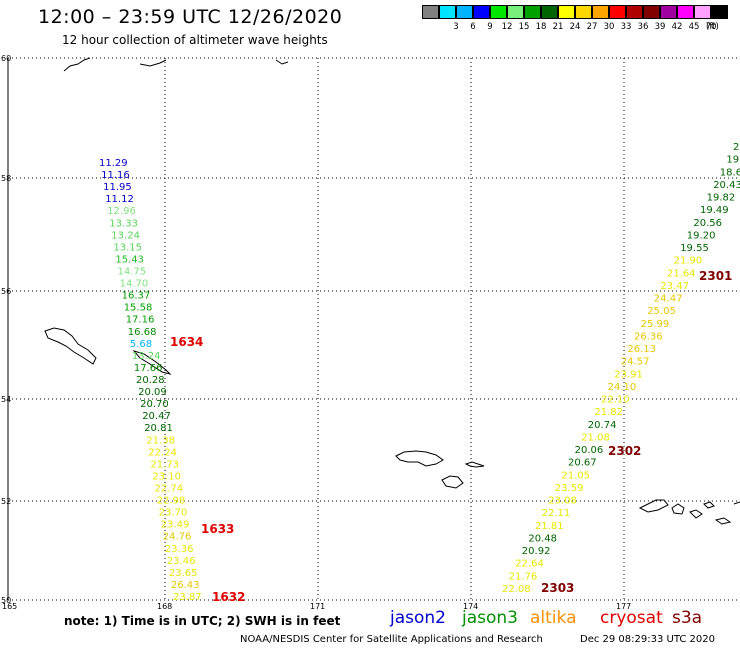 This screenshot has height=650, width=740. What do you see at coordinates (217, 529) in the screenshot?
I see `pass-time-label: 1633` at bounding box center [217, 529].